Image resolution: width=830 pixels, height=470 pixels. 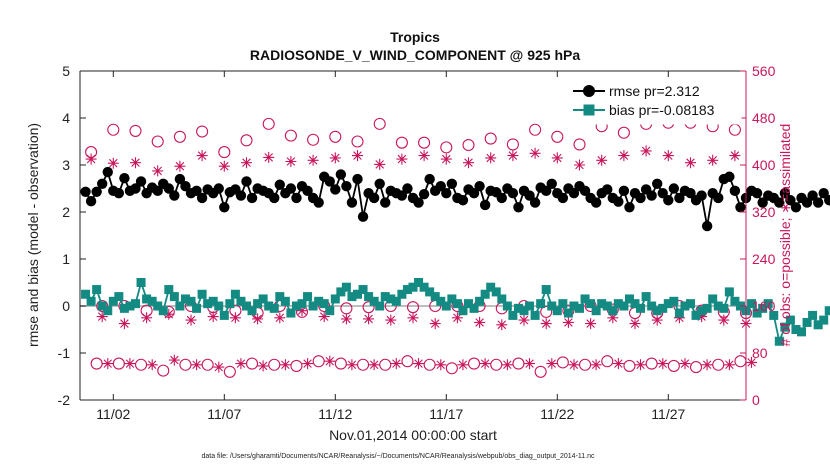 What do you see at coordinates (764, 165) in the screenshot?
I see `y-tick-right-label: 400` at bounding box center [764, 165].